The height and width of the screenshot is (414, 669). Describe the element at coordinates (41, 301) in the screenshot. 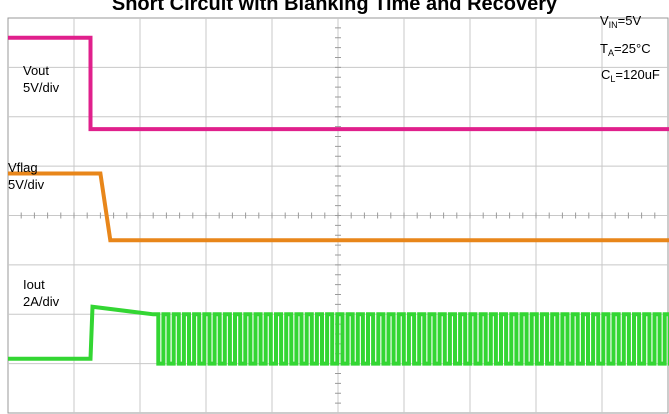

I see `iout-scale-label: 2A/div` at that location.